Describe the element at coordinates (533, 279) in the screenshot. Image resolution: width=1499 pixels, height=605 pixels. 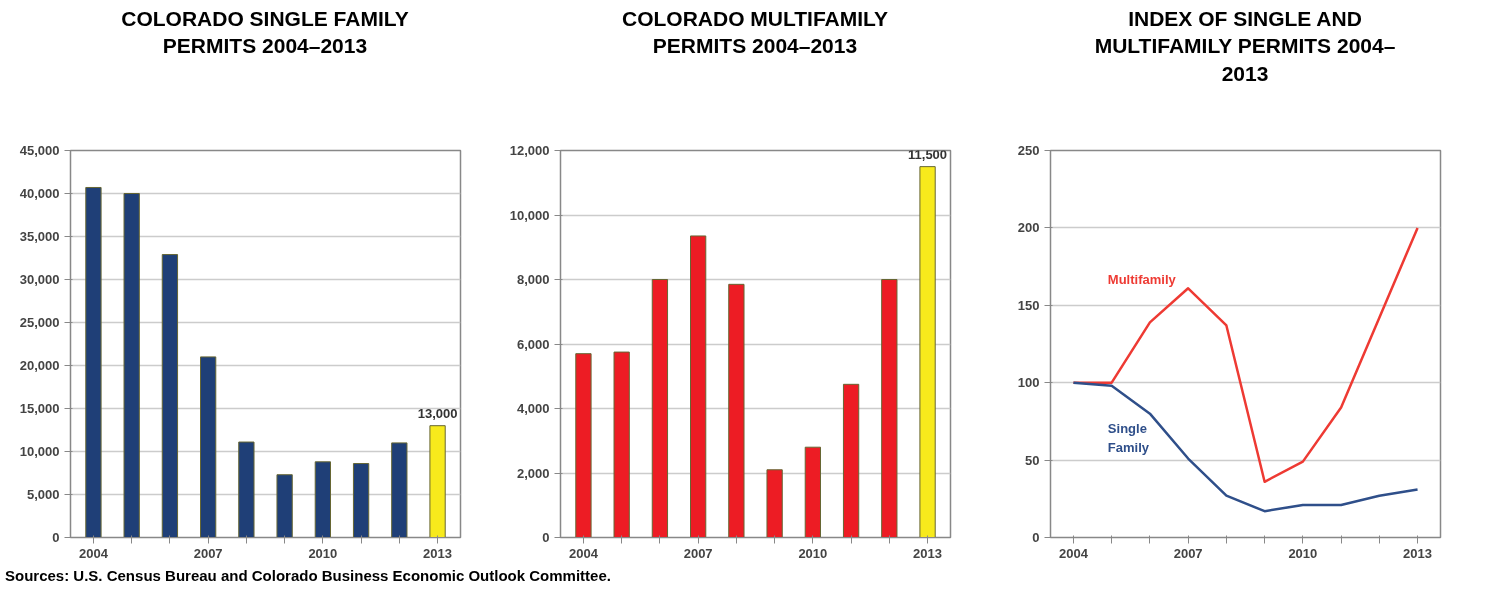
I see `y-tick-label: 8,000` at that location.